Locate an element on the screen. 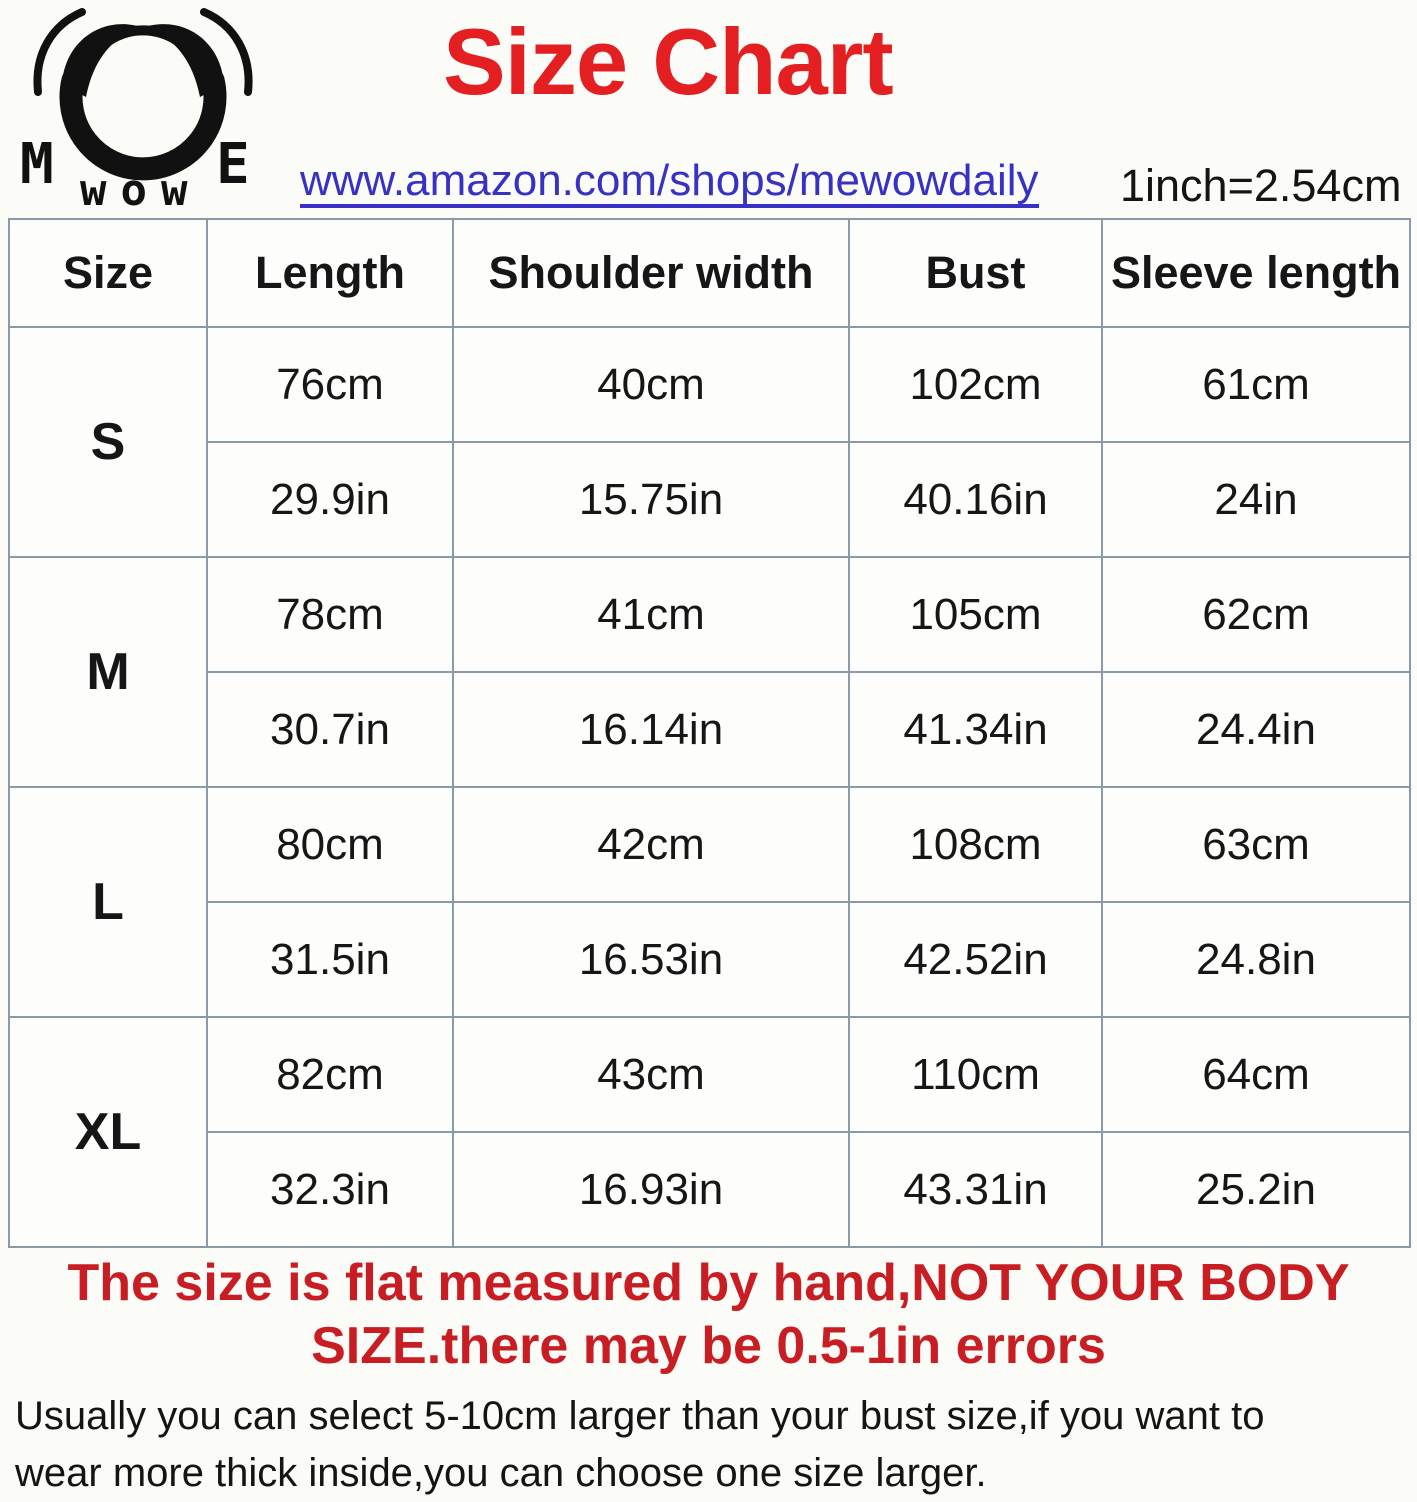 The height and width of the screenshot is (1502, 1417). cell-xl-bust-in: 43.31in is located at coordinates (975, 1189).